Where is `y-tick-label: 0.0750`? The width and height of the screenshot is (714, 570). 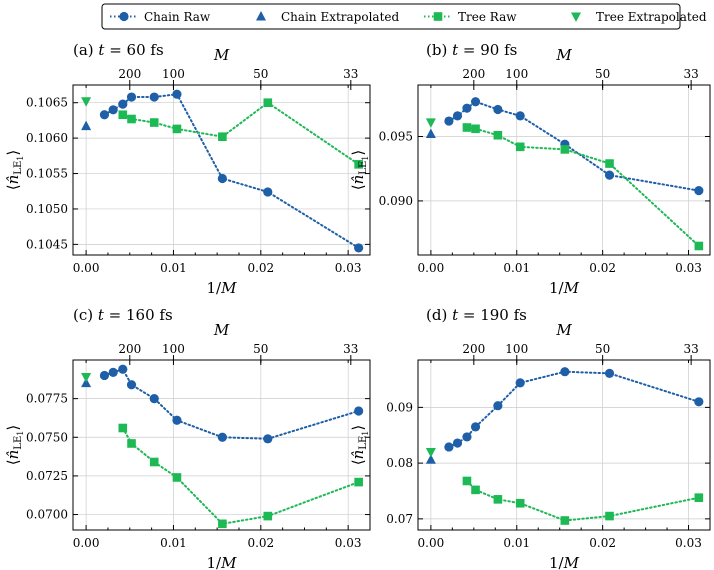 y-tick-label: 0.0750 is located at coordinates (47, 437).